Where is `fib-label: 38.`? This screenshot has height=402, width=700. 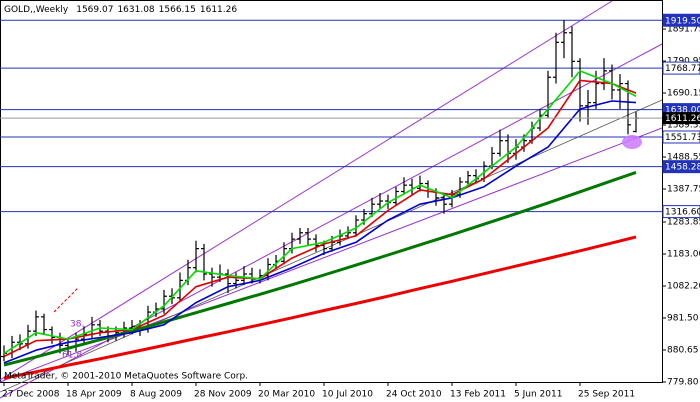
fib-label: 38. is located at coordinates (77, 325).